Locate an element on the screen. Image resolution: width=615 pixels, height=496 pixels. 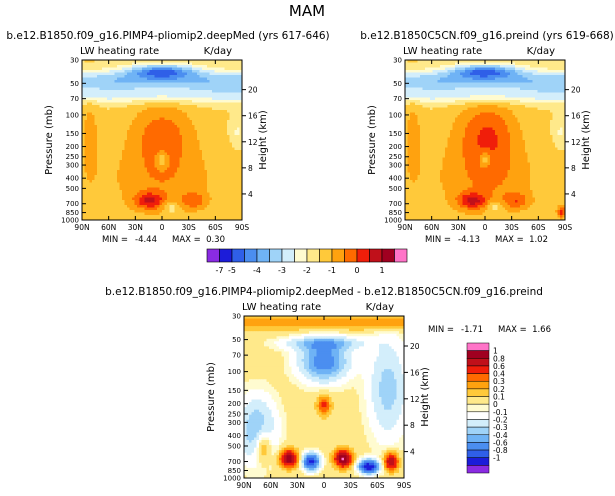
units-label: K/day is located at coordinates (218, 51).